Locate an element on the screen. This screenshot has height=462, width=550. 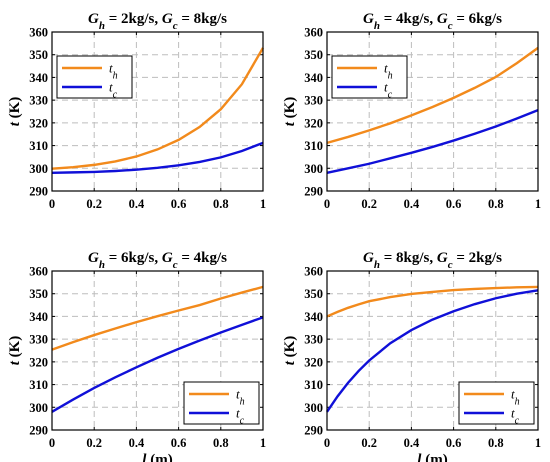
chart-title: Gh = 8kg/s, Gc = 2kg/s is located at coordinates (432, 260).